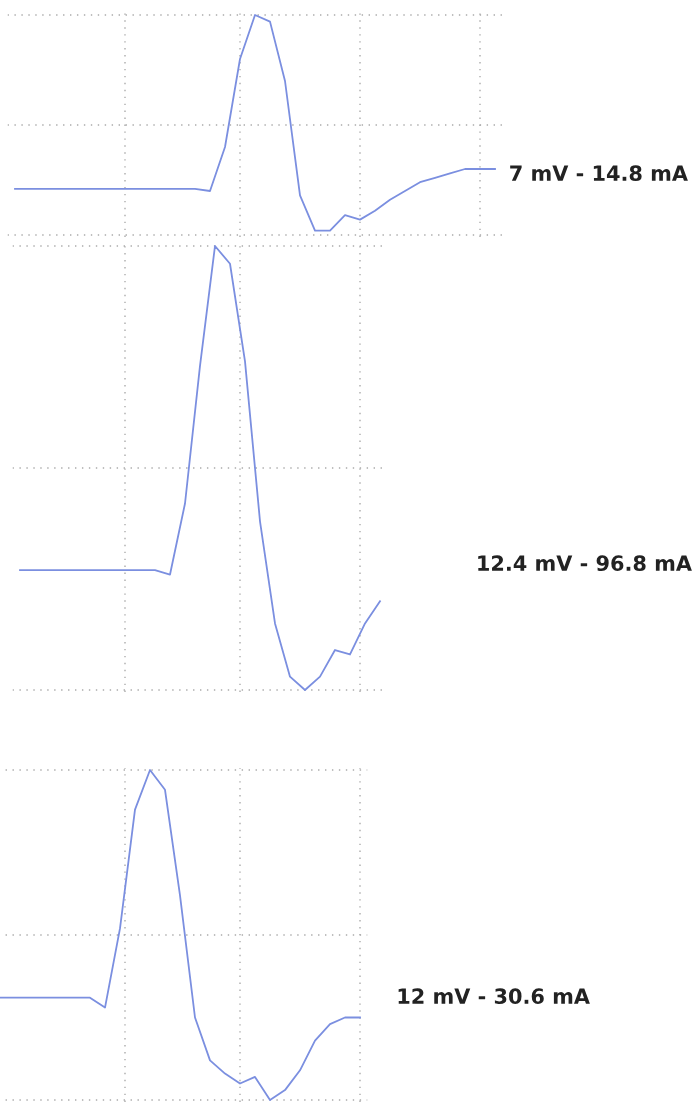 The height and width of the screenshot is (1110, 700). I want to click on text: 12.4 mV - 96.8 mA, so click(585, 563).